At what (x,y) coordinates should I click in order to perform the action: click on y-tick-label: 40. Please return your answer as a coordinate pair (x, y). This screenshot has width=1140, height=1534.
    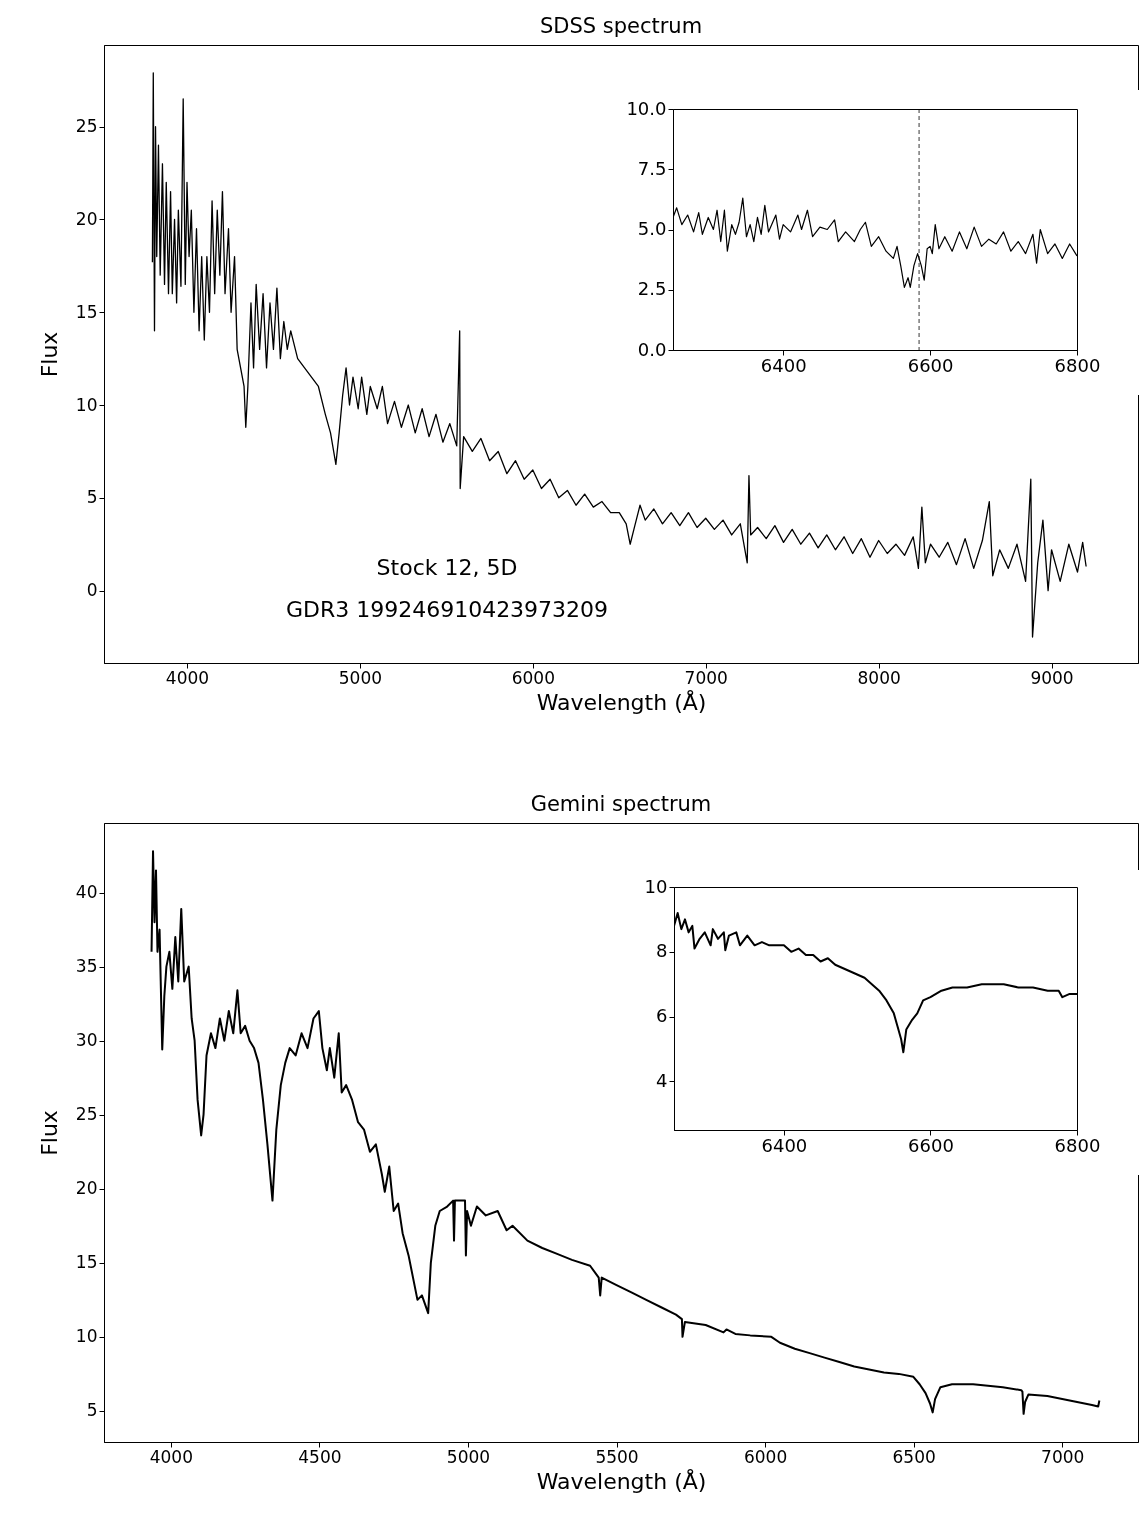
    Looking at the image, I should click on (86, 892).